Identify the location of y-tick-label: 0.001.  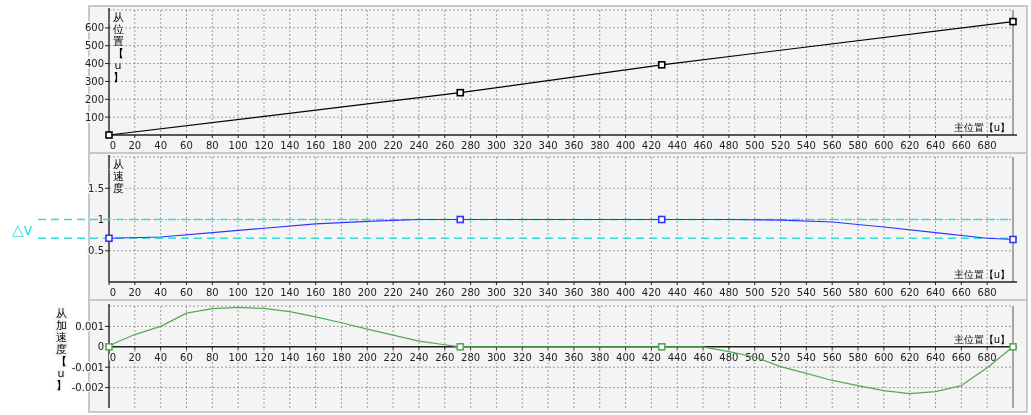
(89, 326).